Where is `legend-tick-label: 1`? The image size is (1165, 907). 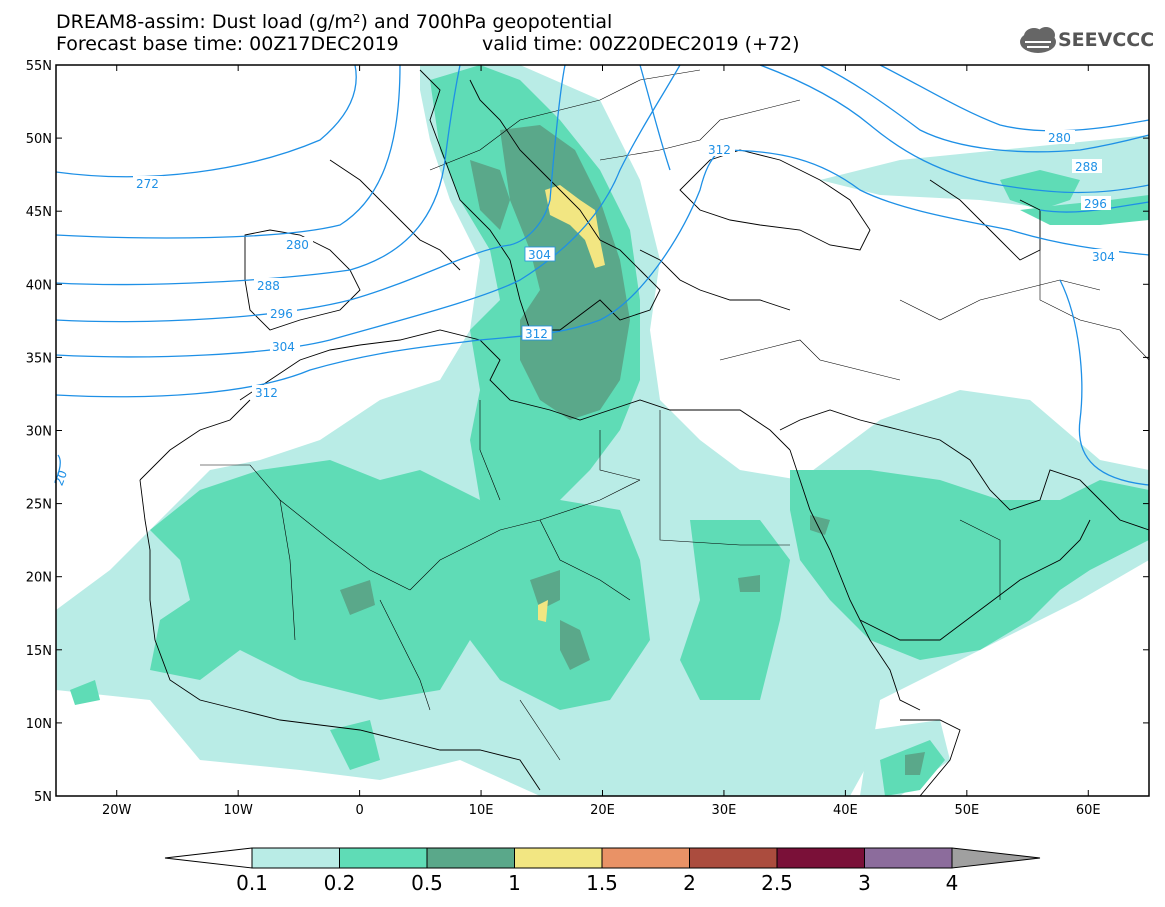 legend-tick-label: 1 is located at coordinates (514, 883).